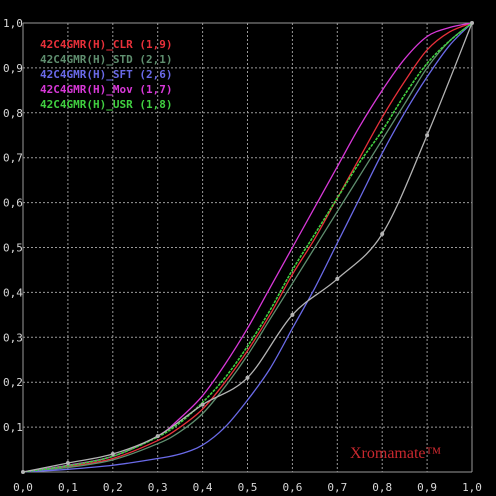  Describe the element at coordinates (13, 292) in the screenshot. I see `y-tick-label: 0,4` at that location.